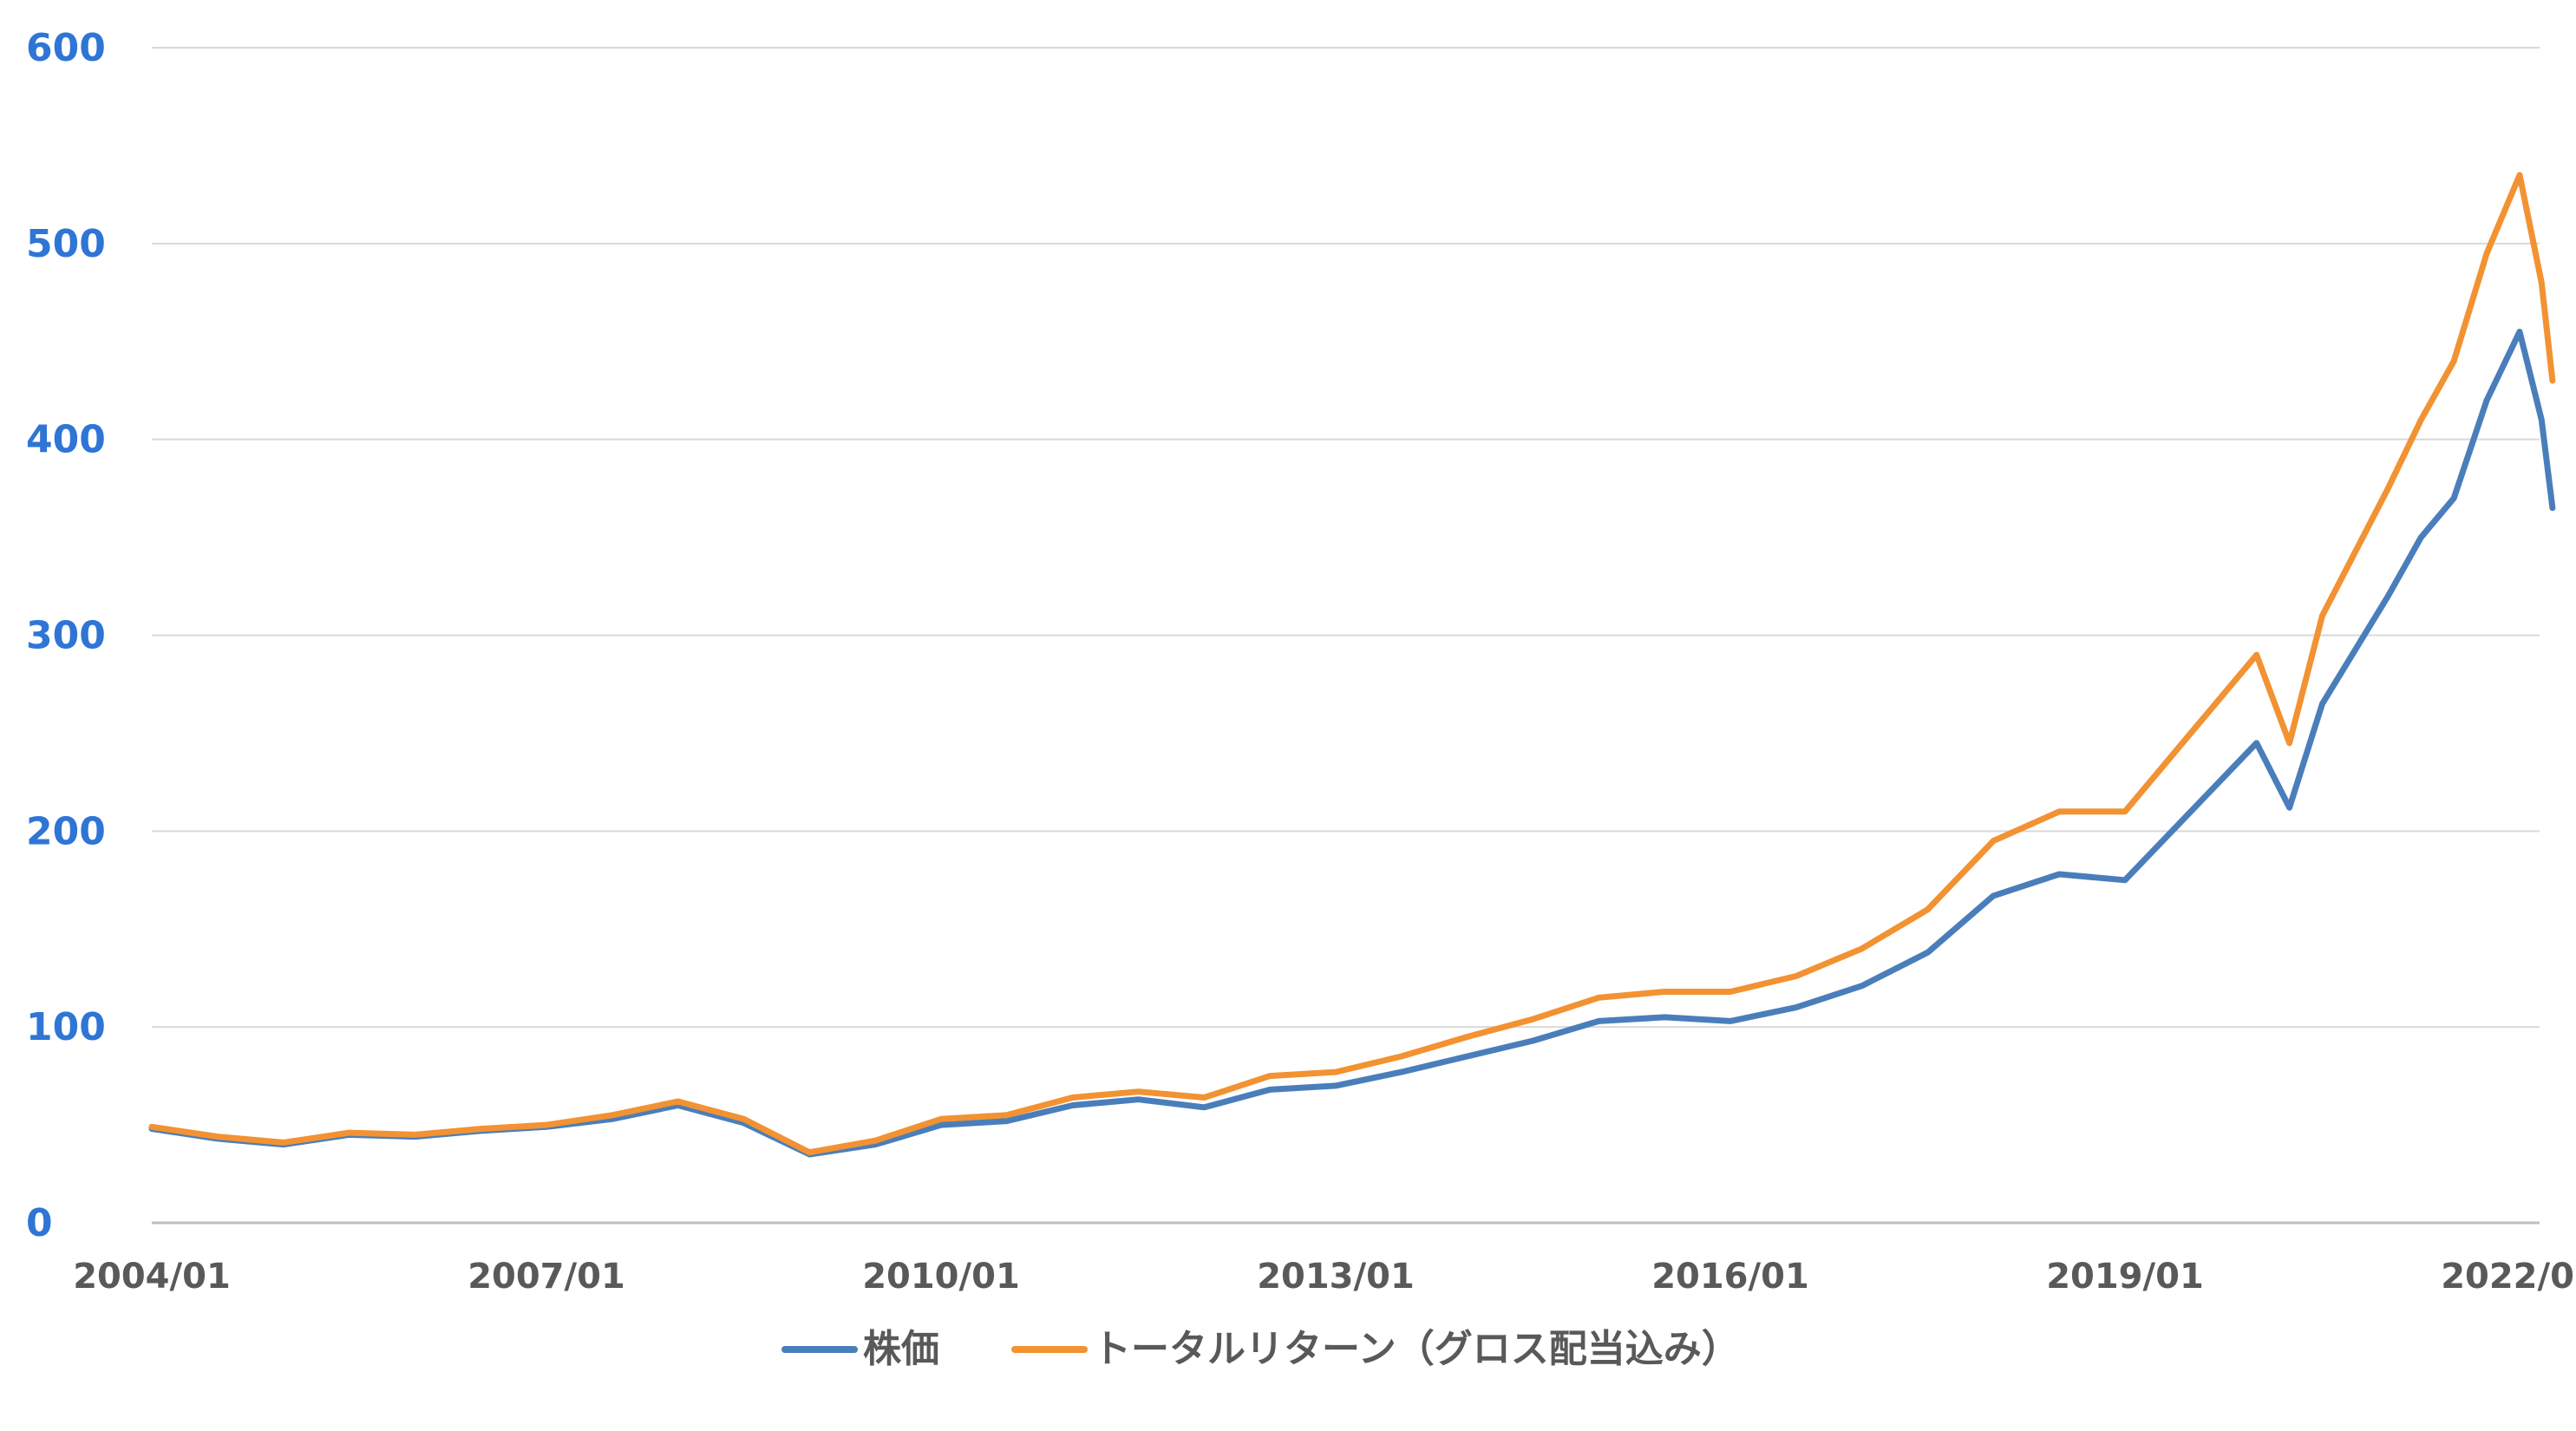  Describe the element at coordinates (2508, 1277) in the screenshot. I see `x-tick-label: 2022/01` at that location.